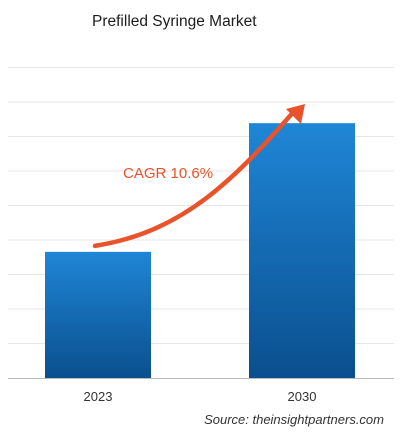 Image resolution: width=400 pixels, height=440 pixels. I want to click on source-note: Source: theinsightpartners.com, so click(294, 419).